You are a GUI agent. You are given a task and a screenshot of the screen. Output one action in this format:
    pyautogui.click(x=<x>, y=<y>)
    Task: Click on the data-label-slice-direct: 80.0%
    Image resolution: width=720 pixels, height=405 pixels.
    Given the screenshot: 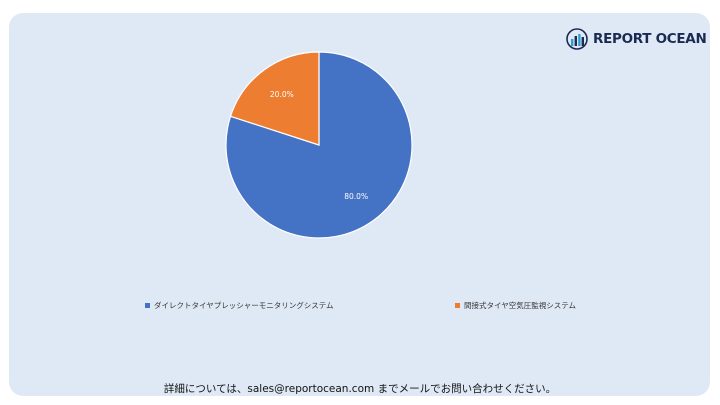 What is the action you would take?
    pyautogui.click(x=356, y=196)
    